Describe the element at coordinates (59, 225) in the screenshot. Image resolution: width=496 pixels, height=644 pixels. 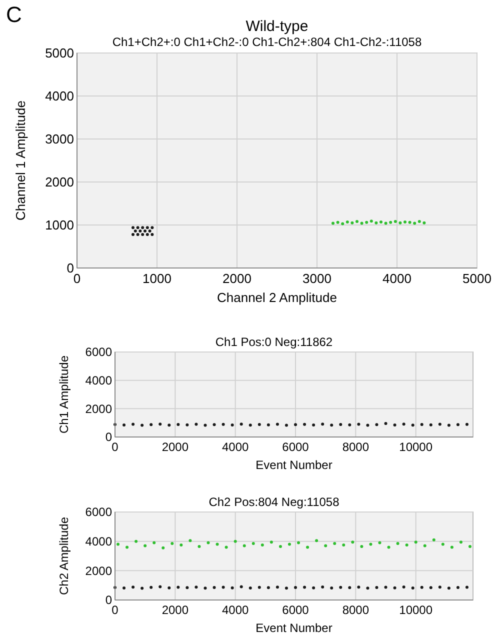
I see `y-tick-label: 1000` at that location.